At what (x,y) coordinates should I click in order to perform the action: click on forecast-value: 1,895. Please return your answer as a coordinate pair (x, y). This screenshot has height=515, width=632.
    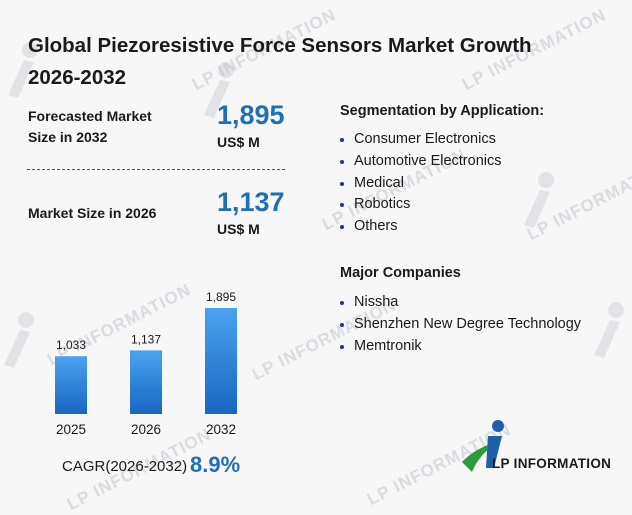
    Looking at the image, I should click on (251, 115).